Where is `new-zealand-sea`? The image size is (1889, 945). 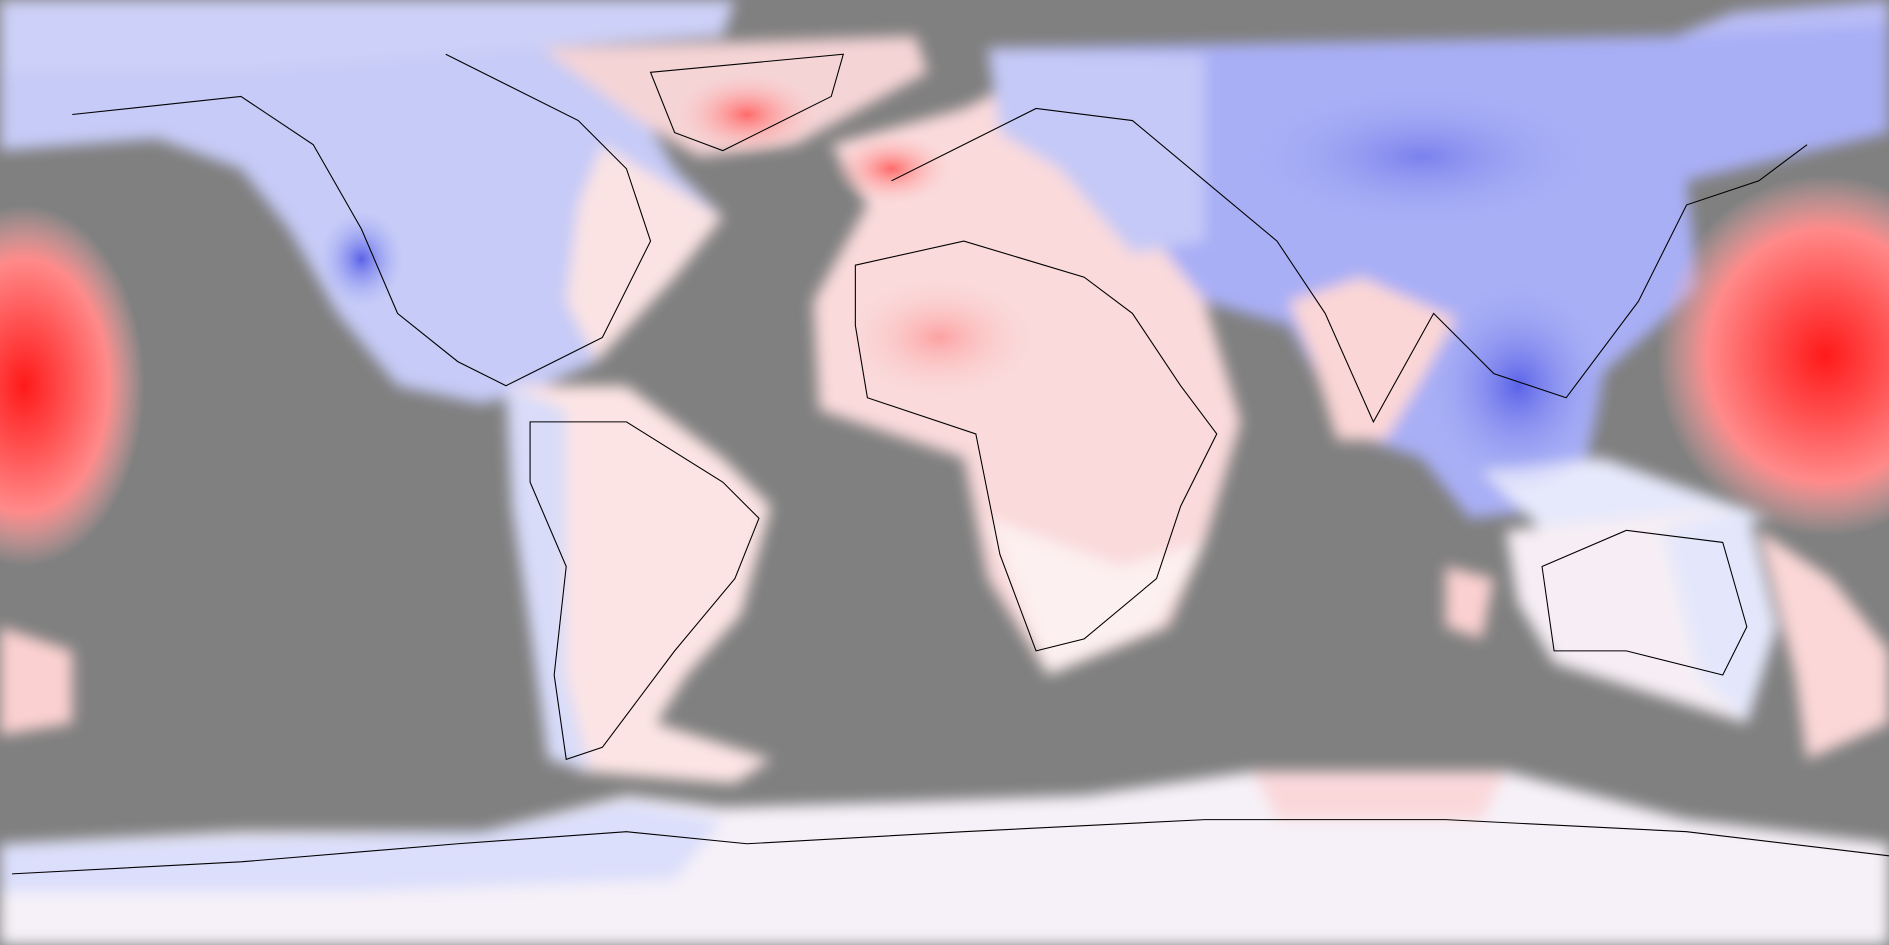
new-zealand-sea is located at coordinates (1823, 645).